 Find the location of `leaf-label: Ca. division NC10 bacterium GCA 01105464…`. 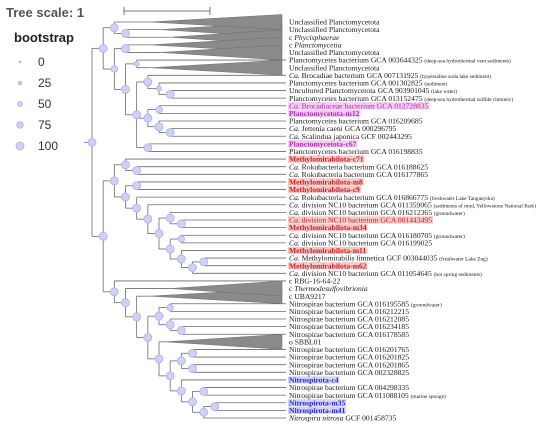

leaf-label: Ca. division NC10 bacterium GCA 01105464… is located at coordinates (385, 273).